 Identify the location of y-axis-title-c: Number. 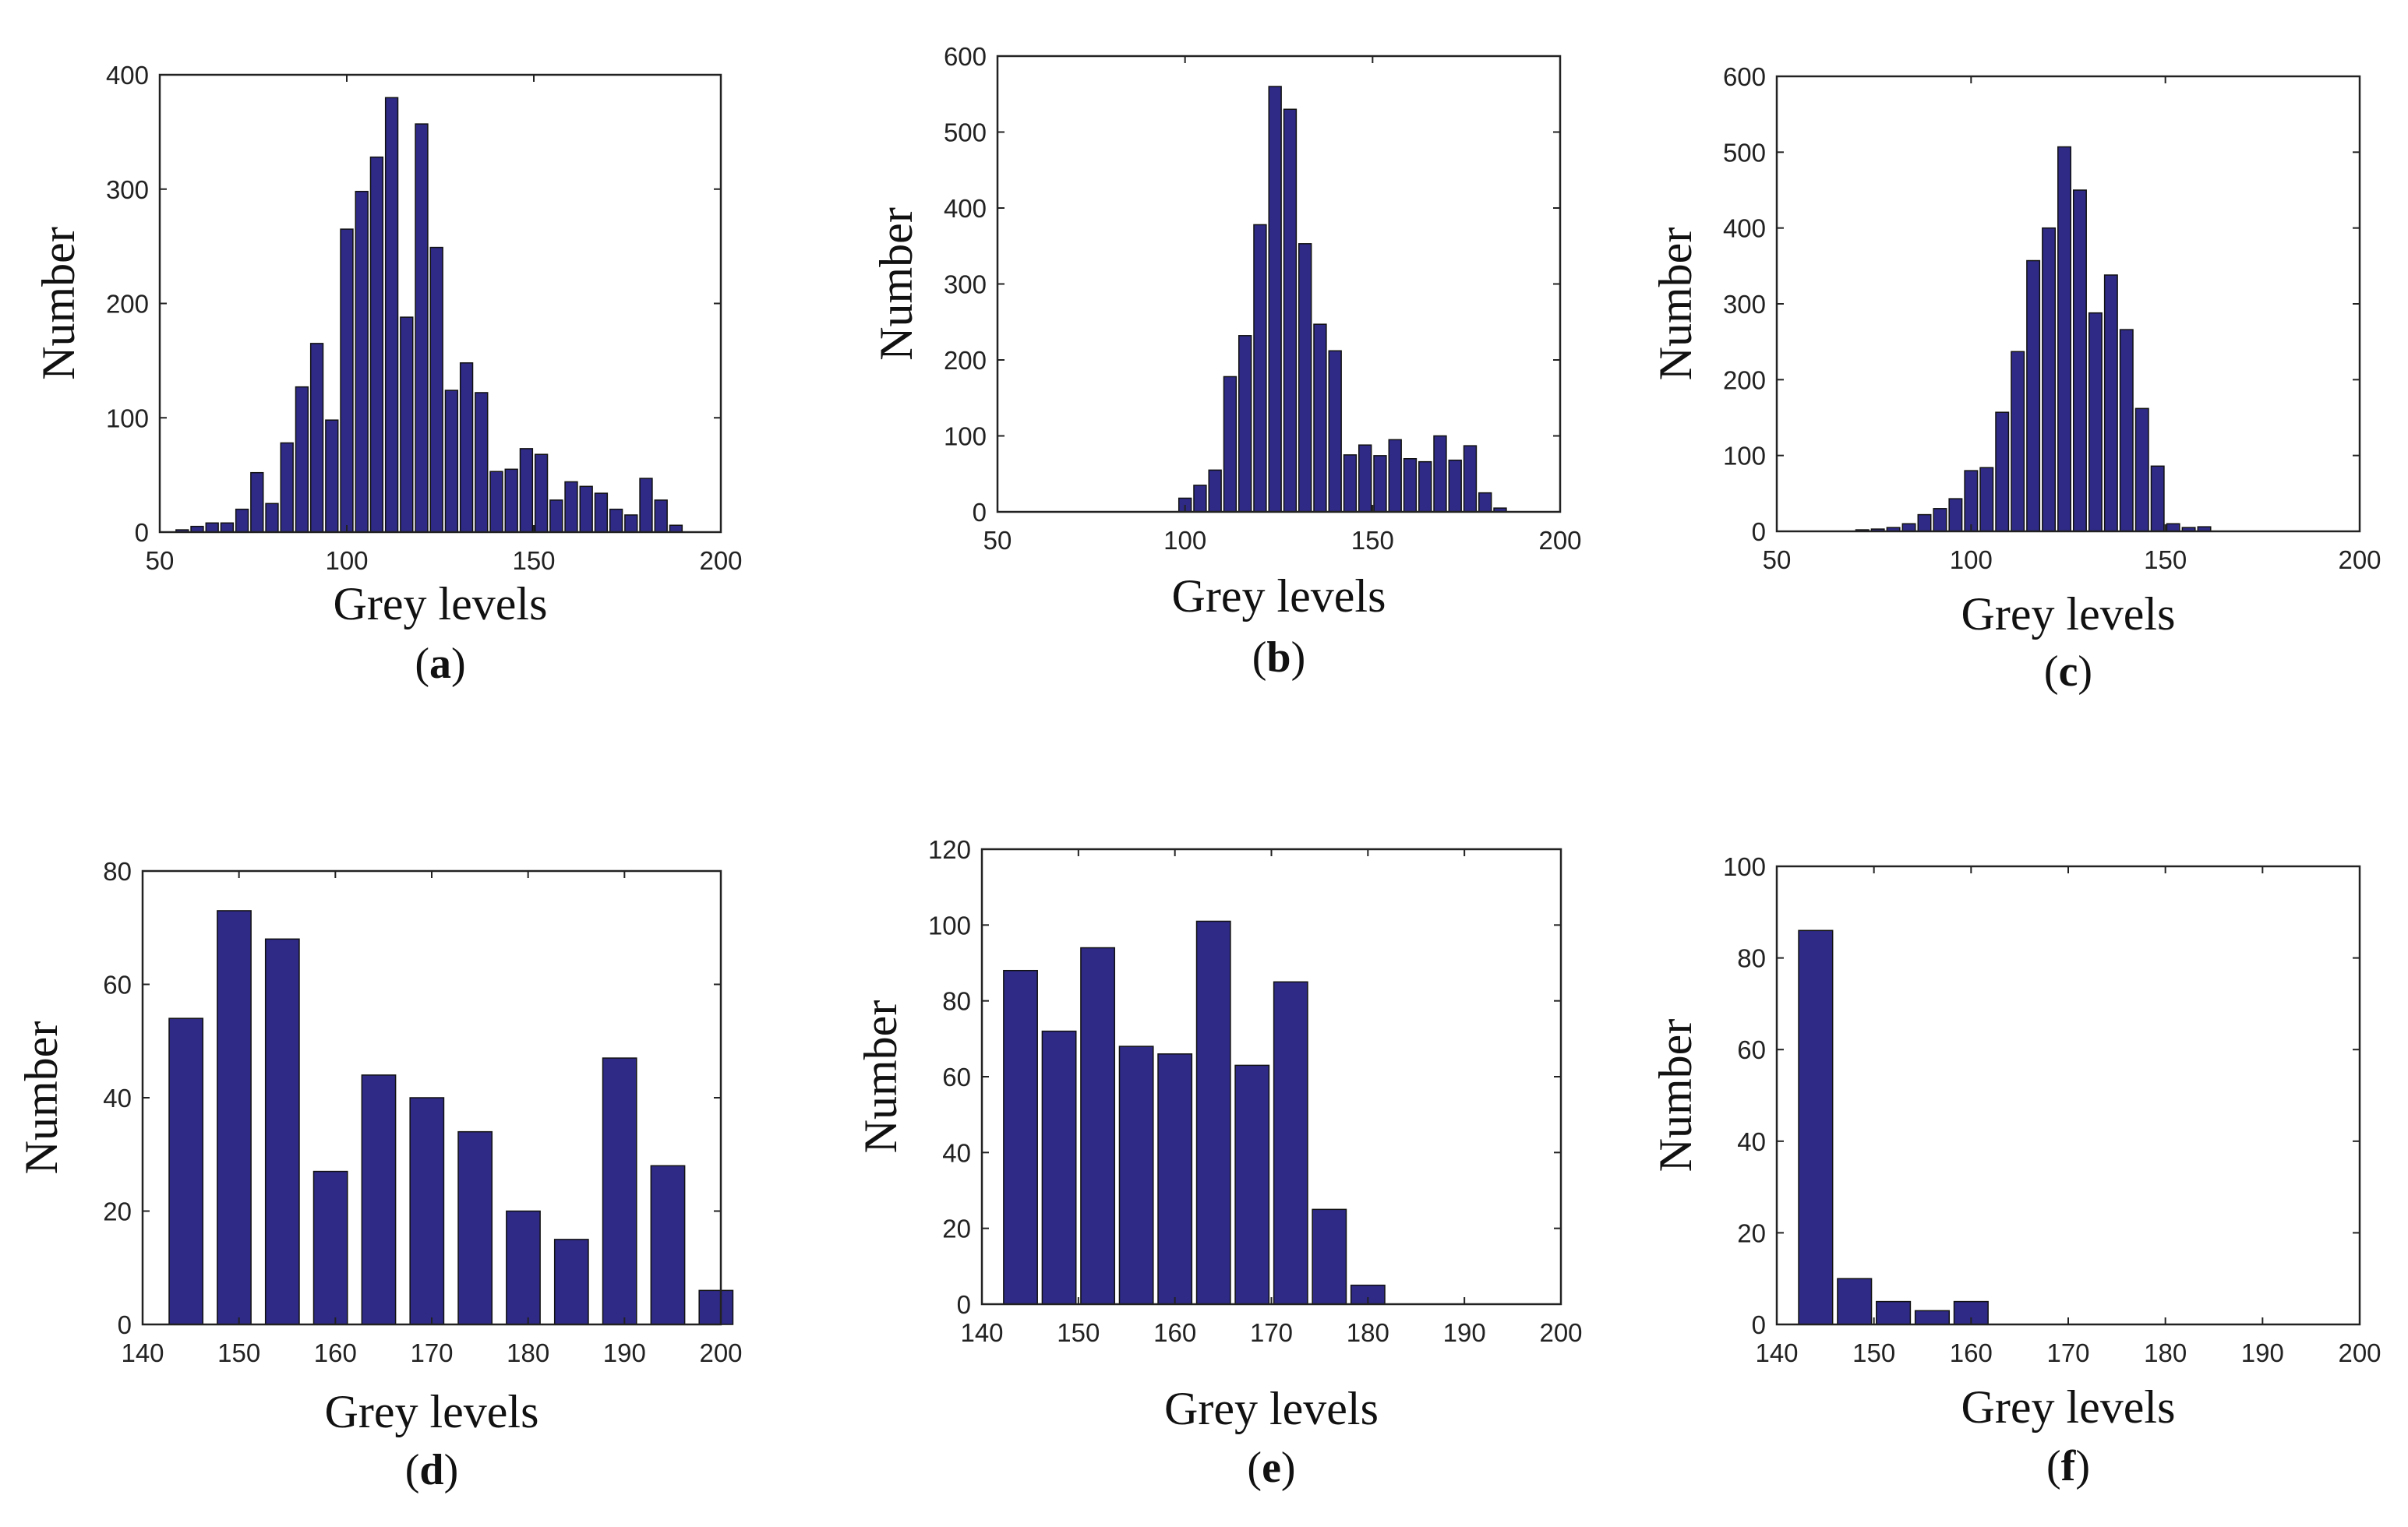
(1675, 304).